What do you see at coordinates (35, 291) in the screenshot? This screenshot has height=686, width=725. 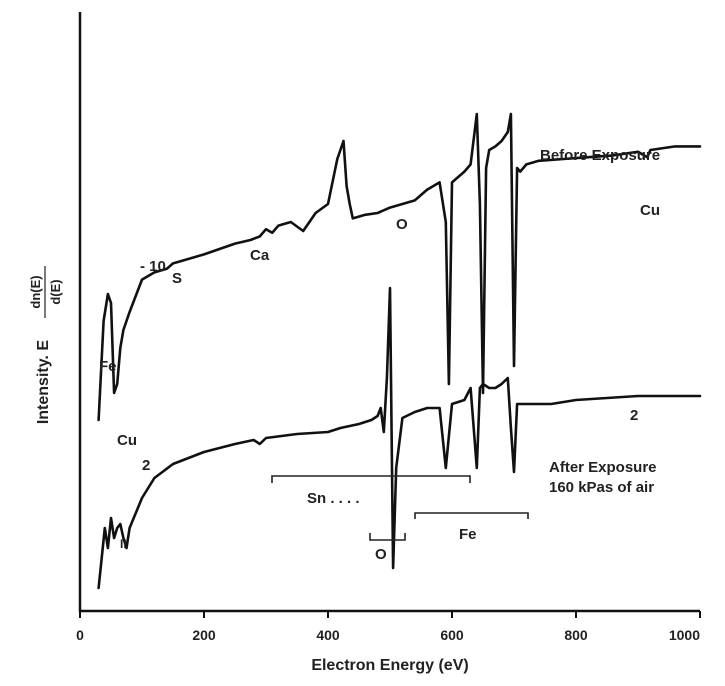 I see `y-axis-title-numerator: dn(E)` at bounding box center [35, 291].